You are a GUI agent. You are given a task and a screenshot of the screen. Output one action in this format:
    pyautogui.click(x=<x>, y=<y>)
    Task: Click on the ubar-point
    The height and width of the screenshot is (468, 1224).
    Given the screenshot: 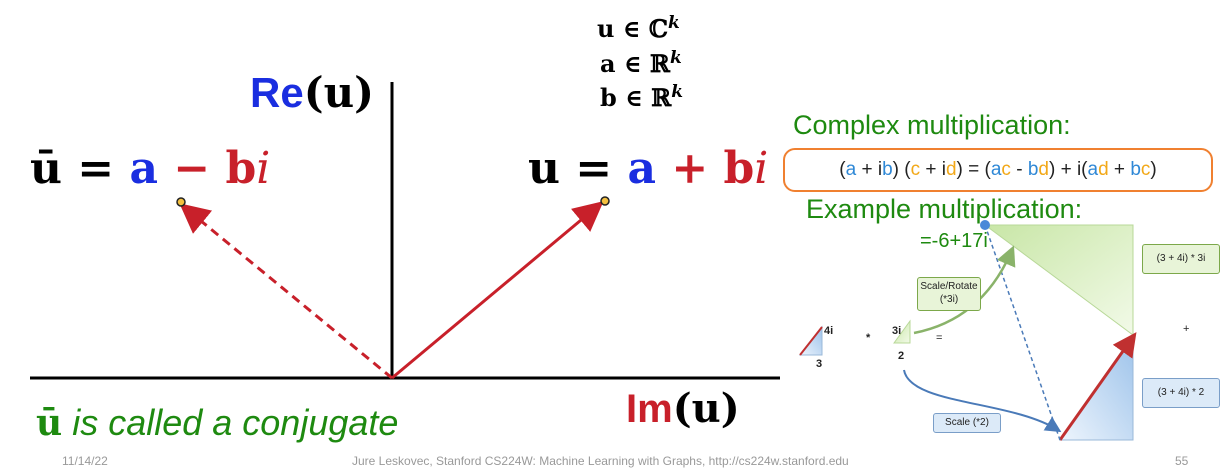 What is the action you would take?
    pyautogui.click(x=181, y=202)
    